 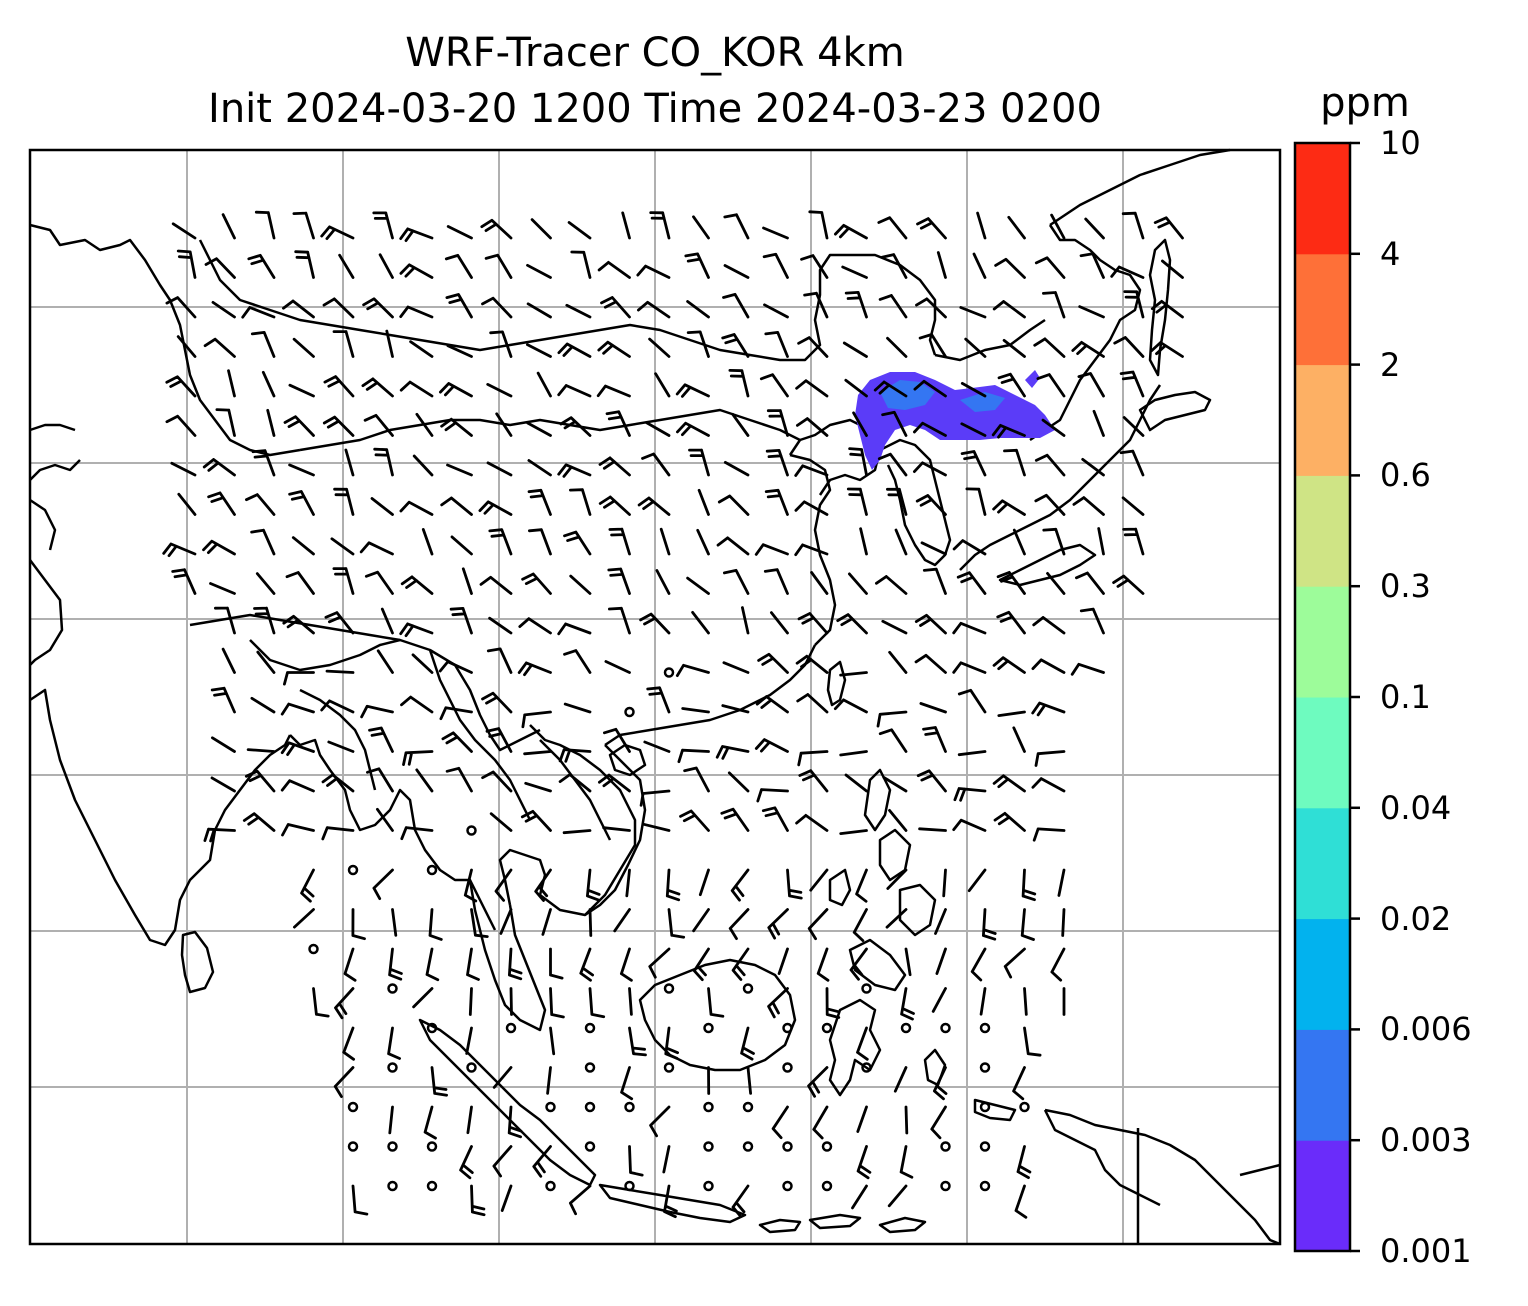 What do you see at coordinates (1426, 1251) in the screenshot?
I see `colorbar-tick-label: 0.001` at bounding box center [1426, 1251].